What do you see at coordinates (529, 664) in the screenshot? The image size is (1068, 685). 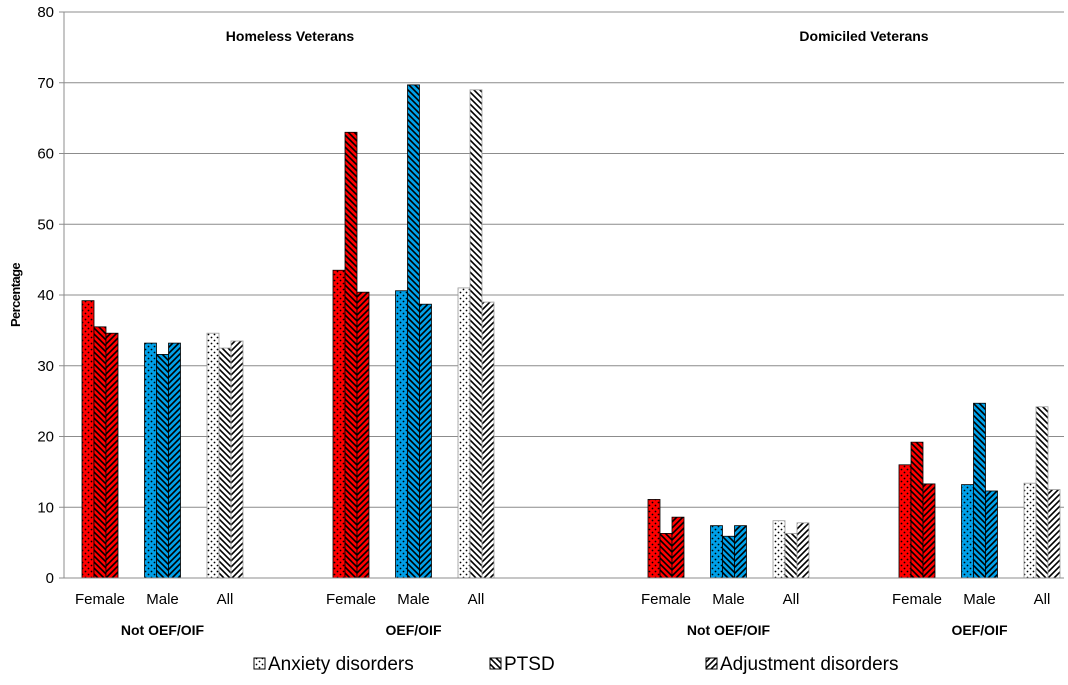 I see `legend-label: PTSD` at bounding box center [529, 664].